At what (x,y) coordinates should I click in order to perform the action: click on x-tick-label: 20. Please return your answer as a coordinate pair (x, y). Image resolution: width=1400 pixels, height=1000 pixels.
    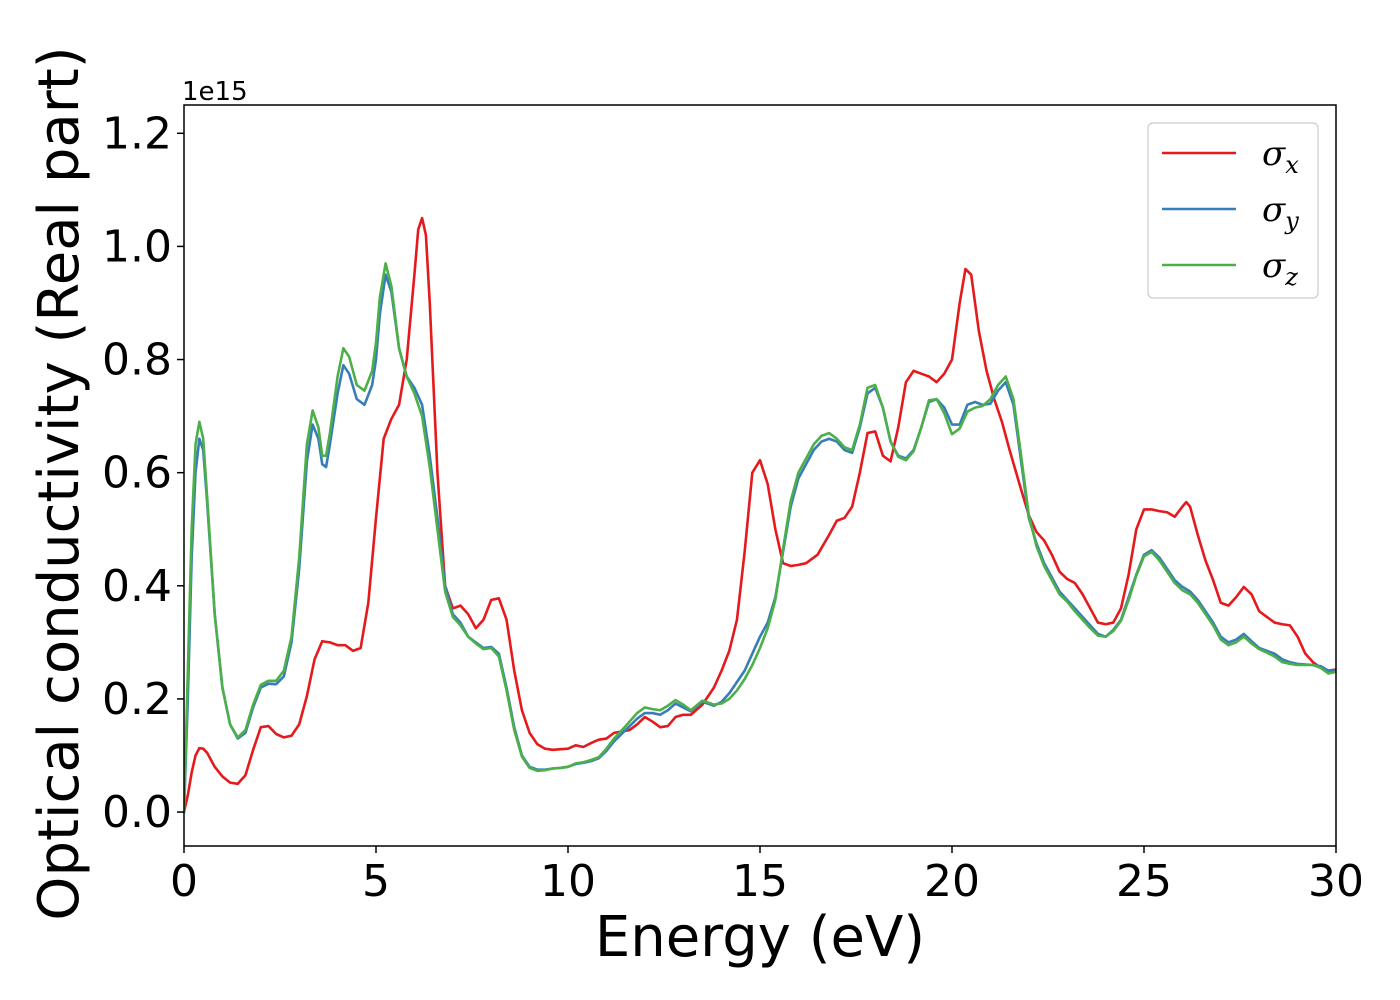
    Looking at the image, I should click on (952, 881).